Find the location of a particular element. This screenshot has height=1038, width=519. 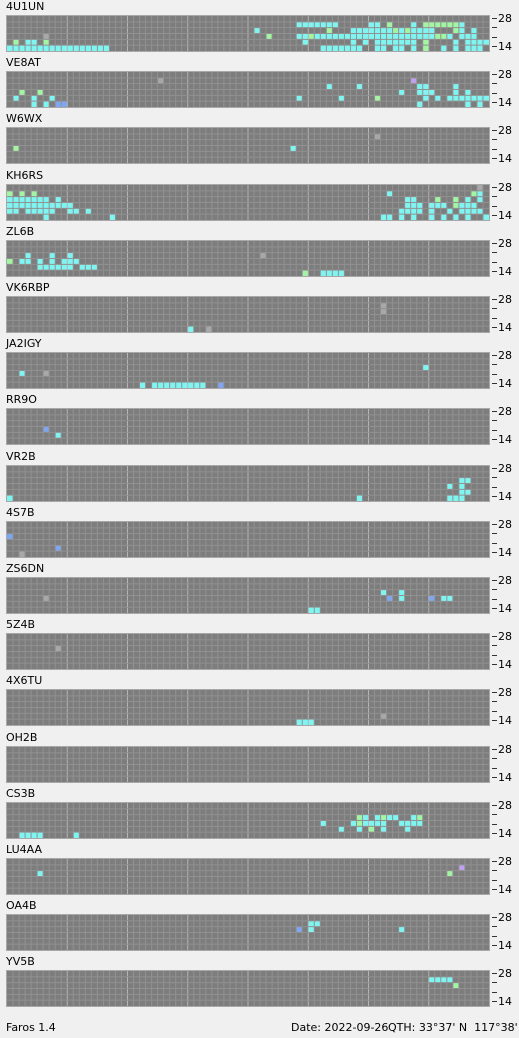

band-panel: RR9O 28 14 is located at coordinates (259, 421).